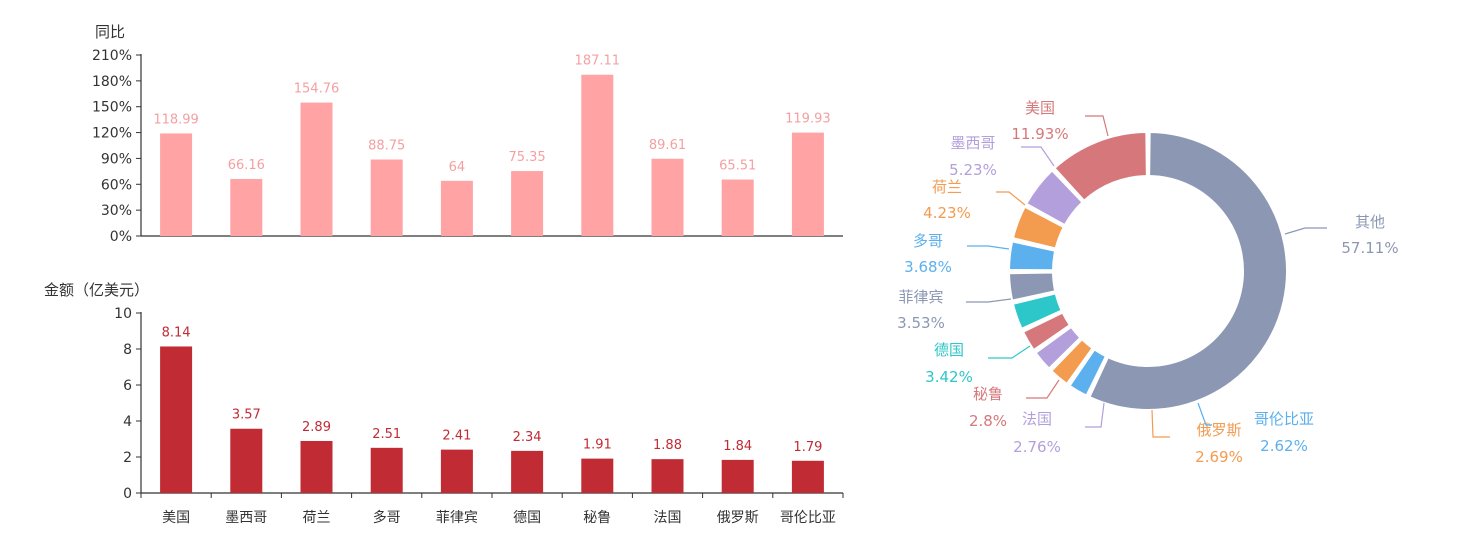  I want to click on x-tick-label: 菲律宾, so click(457, 518).